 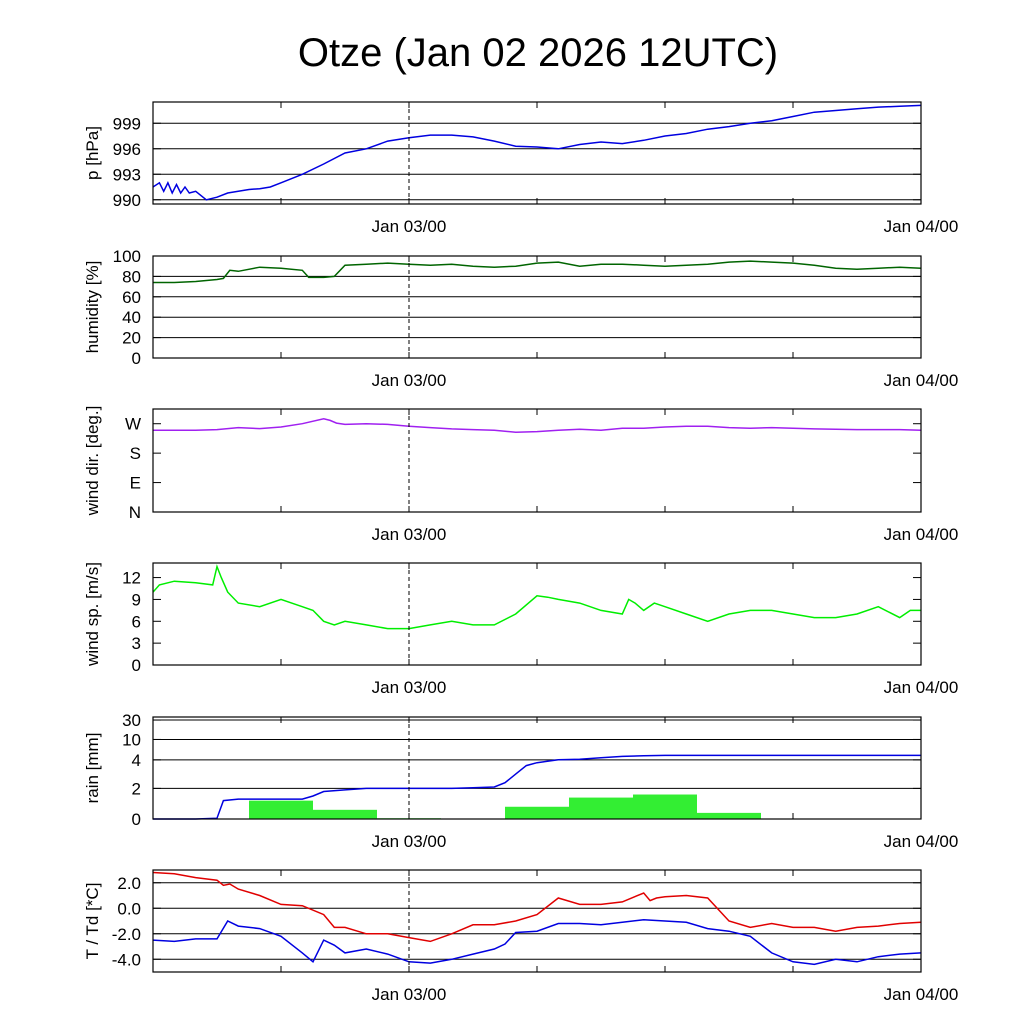 I want to click on y-tick-label: 990, so click(x=127, y=200).